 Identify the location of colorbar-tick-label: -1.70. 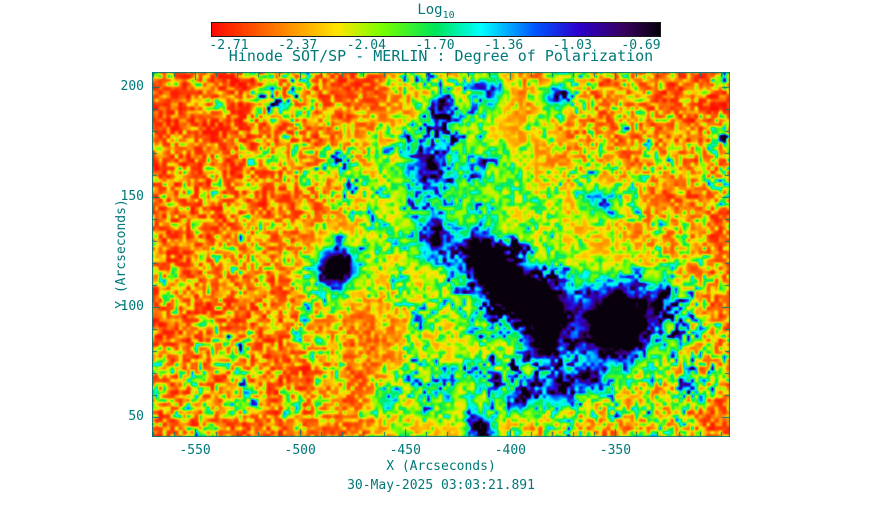
(435, 45).